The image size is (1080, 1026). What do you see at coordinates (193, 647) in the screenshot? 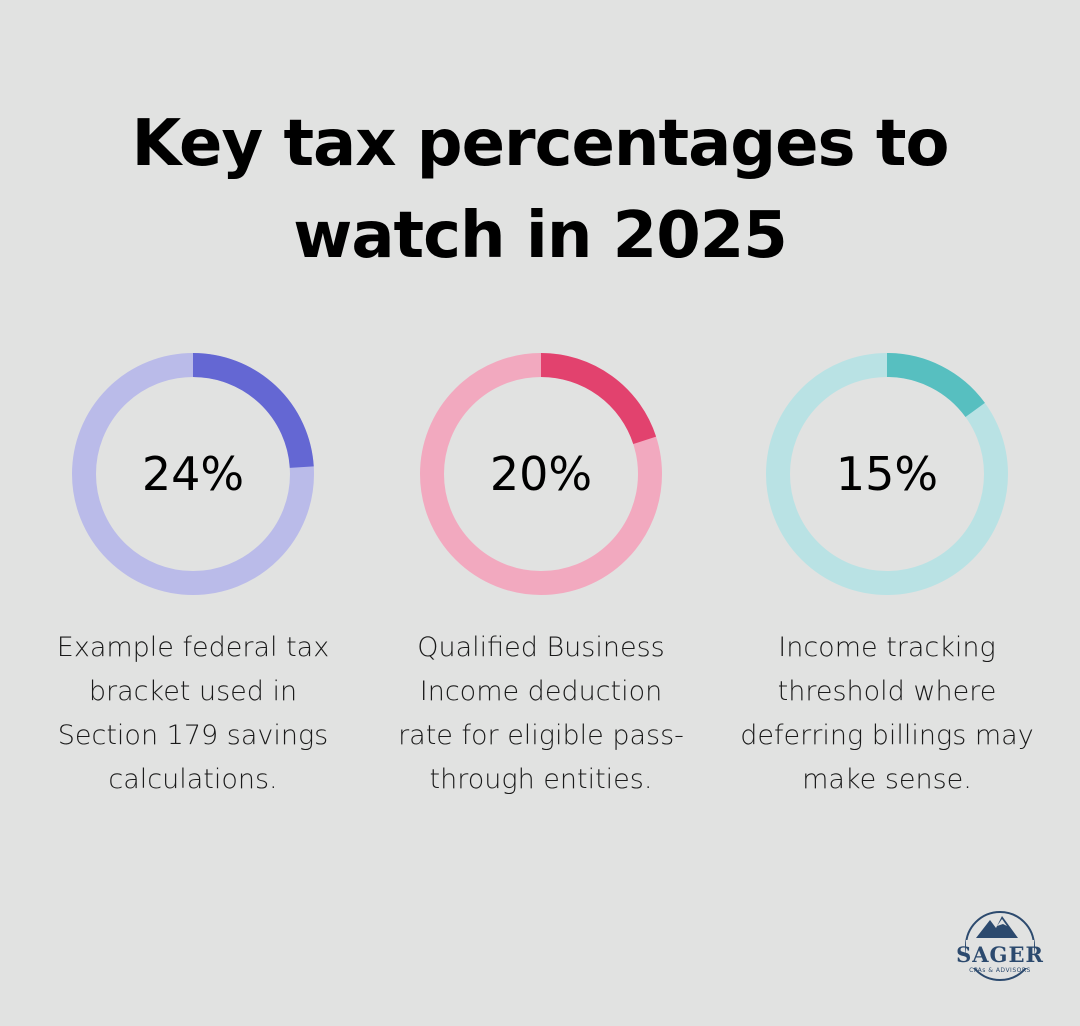
I see `description-1-line-1: Example federal tax` at bounding box center [193, 647].